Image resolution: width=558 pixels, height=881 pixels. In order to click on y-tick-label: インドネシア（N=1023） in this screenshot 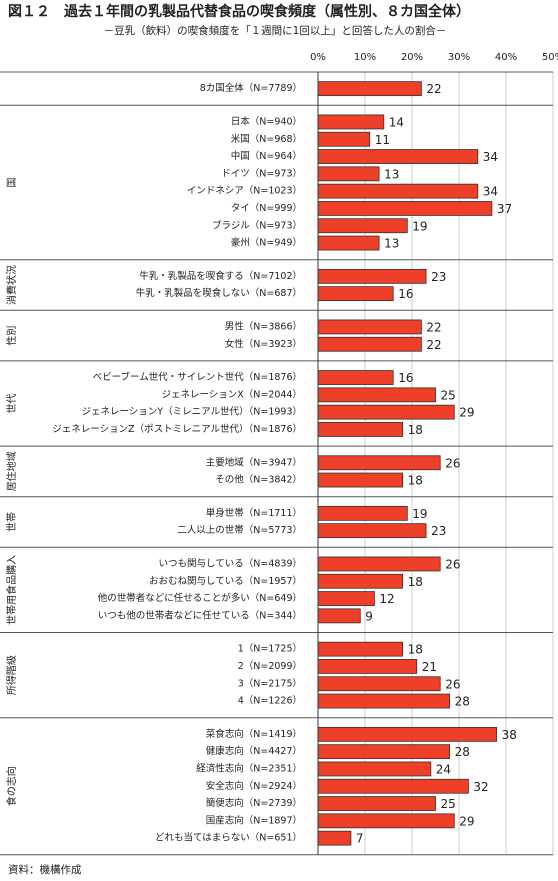, I will do `click(244, 191)`.